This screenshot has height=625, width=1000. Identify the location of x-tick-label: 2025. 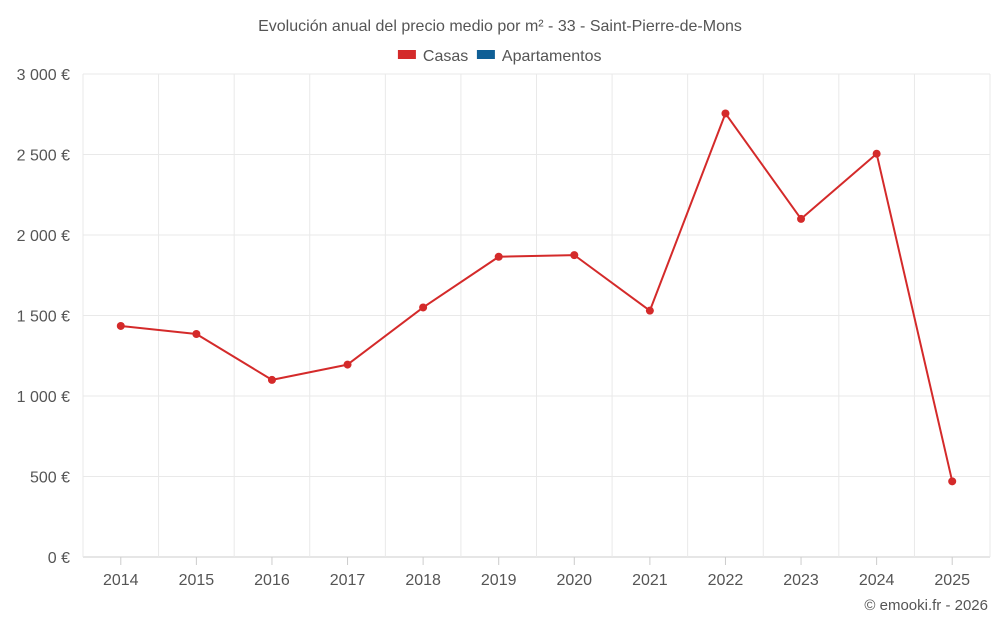
(952, 580).